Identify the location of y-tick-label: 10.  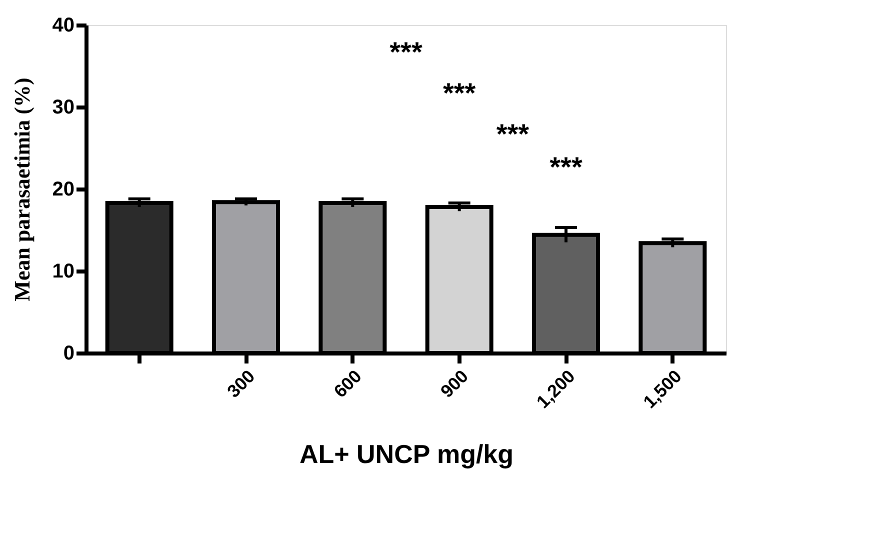
(63, 271).